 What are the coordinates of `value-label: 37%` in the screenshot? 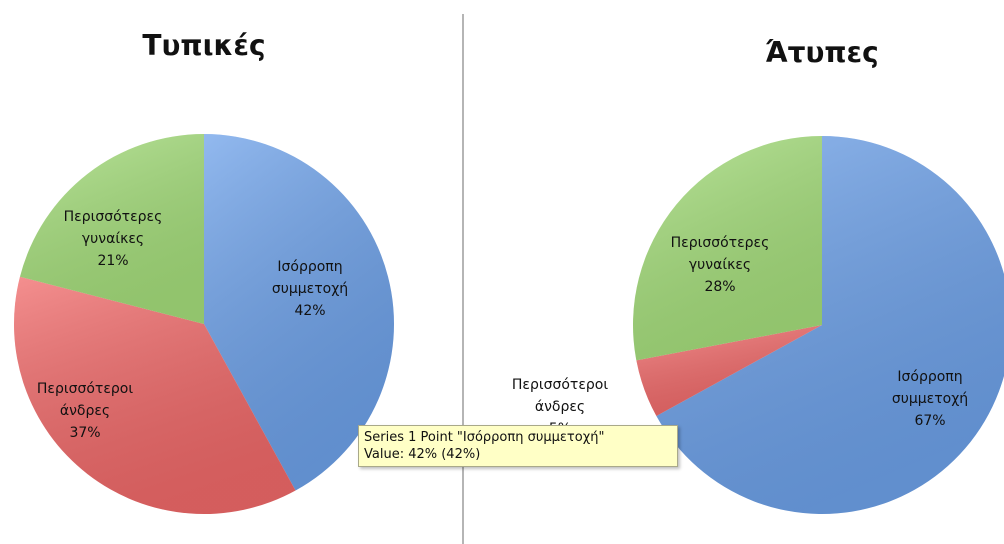 It's located at (85, 433).